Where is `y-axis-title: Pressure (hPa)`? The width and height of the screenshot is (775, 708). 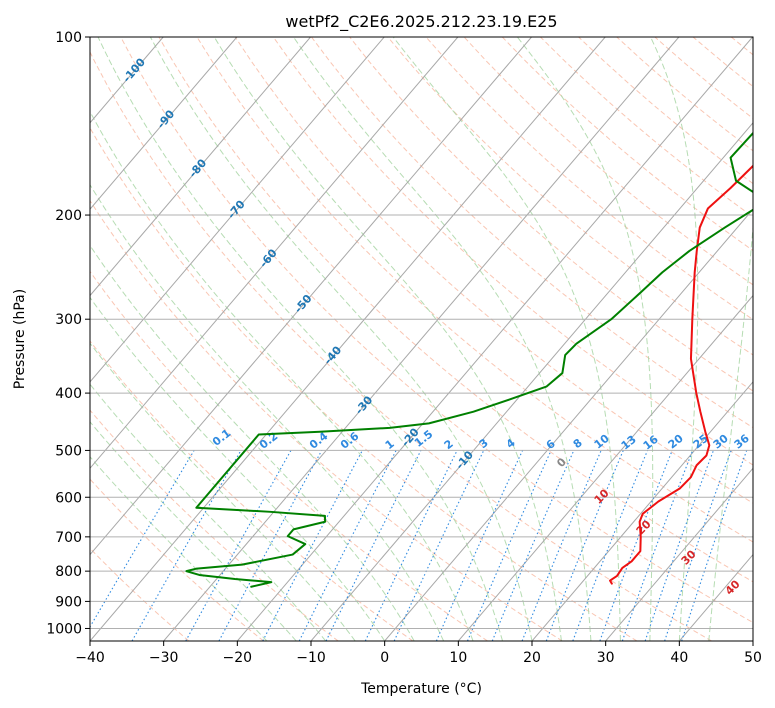
y-axis-title: Pressure (hPa) is located at coordinates (20, 339).